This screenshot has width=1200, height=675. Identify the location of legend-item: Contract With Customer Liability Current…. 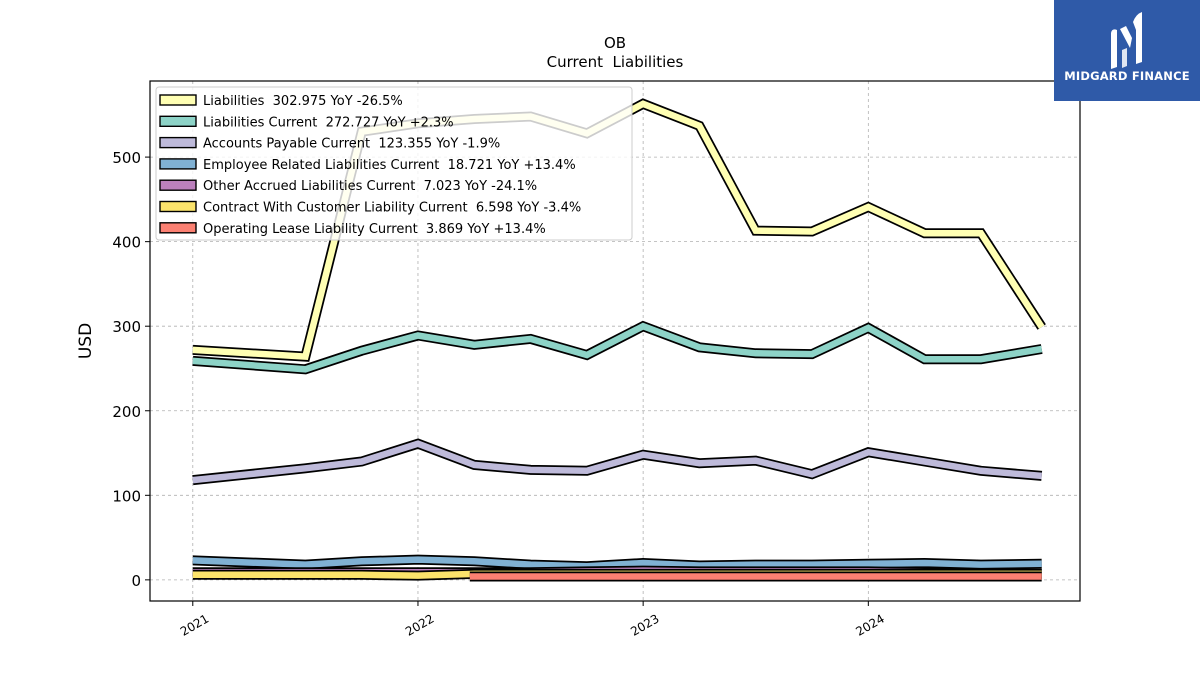
(370, 208).